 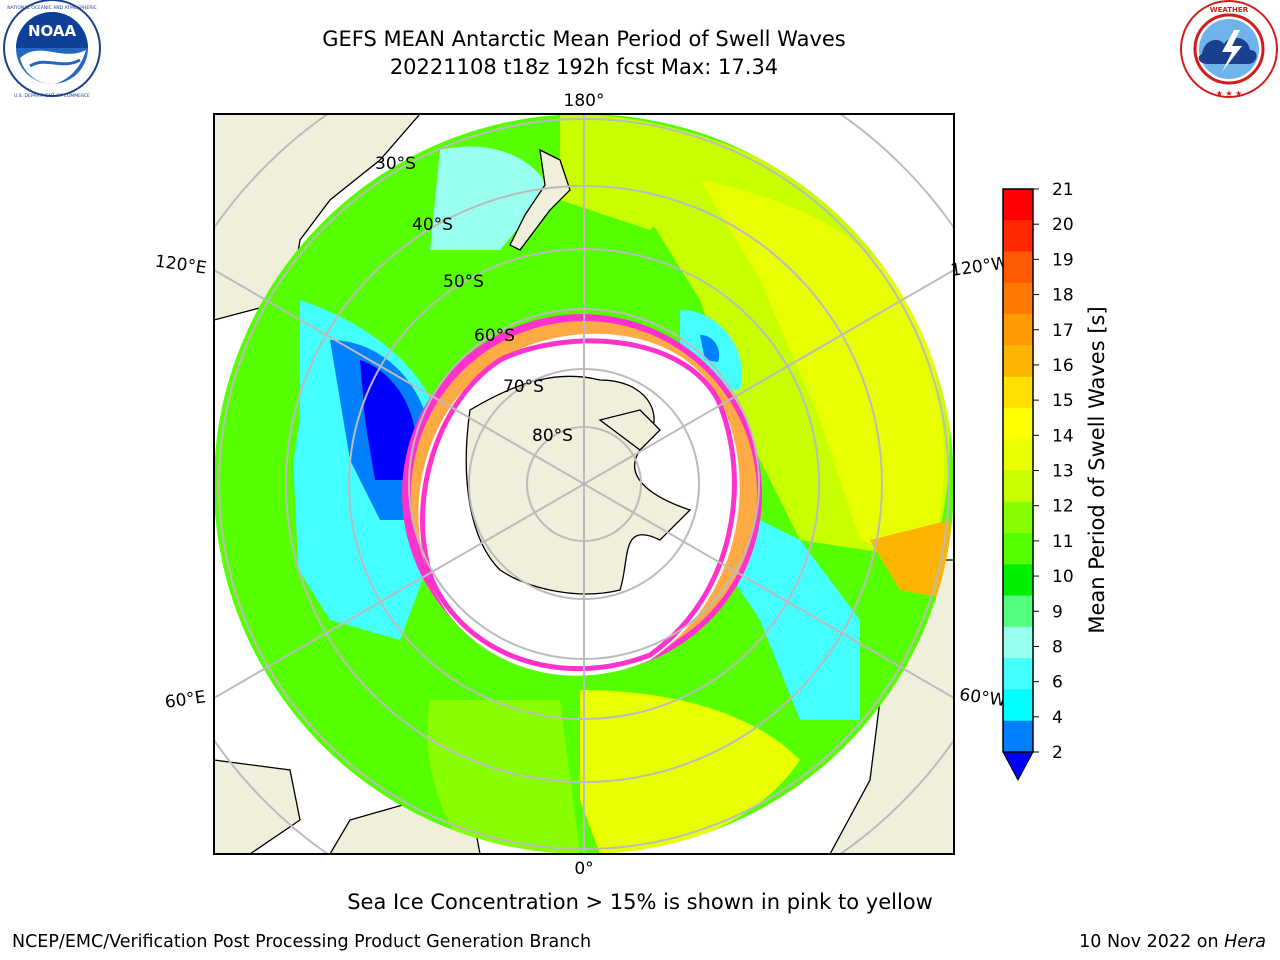 I want to click on colorbar-tick-label: 11, so click(x=1063, y=542).